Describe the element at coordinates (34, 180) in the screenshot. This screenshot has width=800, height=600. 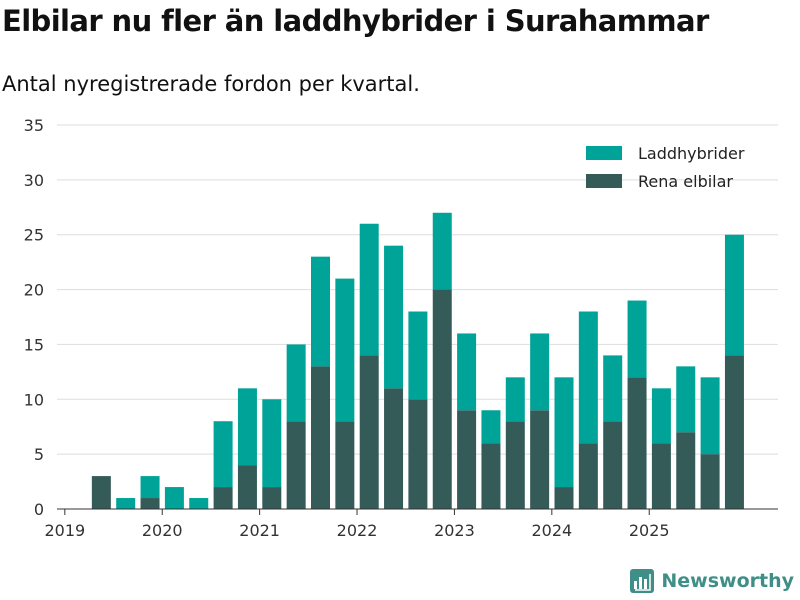
I see `y-tick-label: 30` at that location.